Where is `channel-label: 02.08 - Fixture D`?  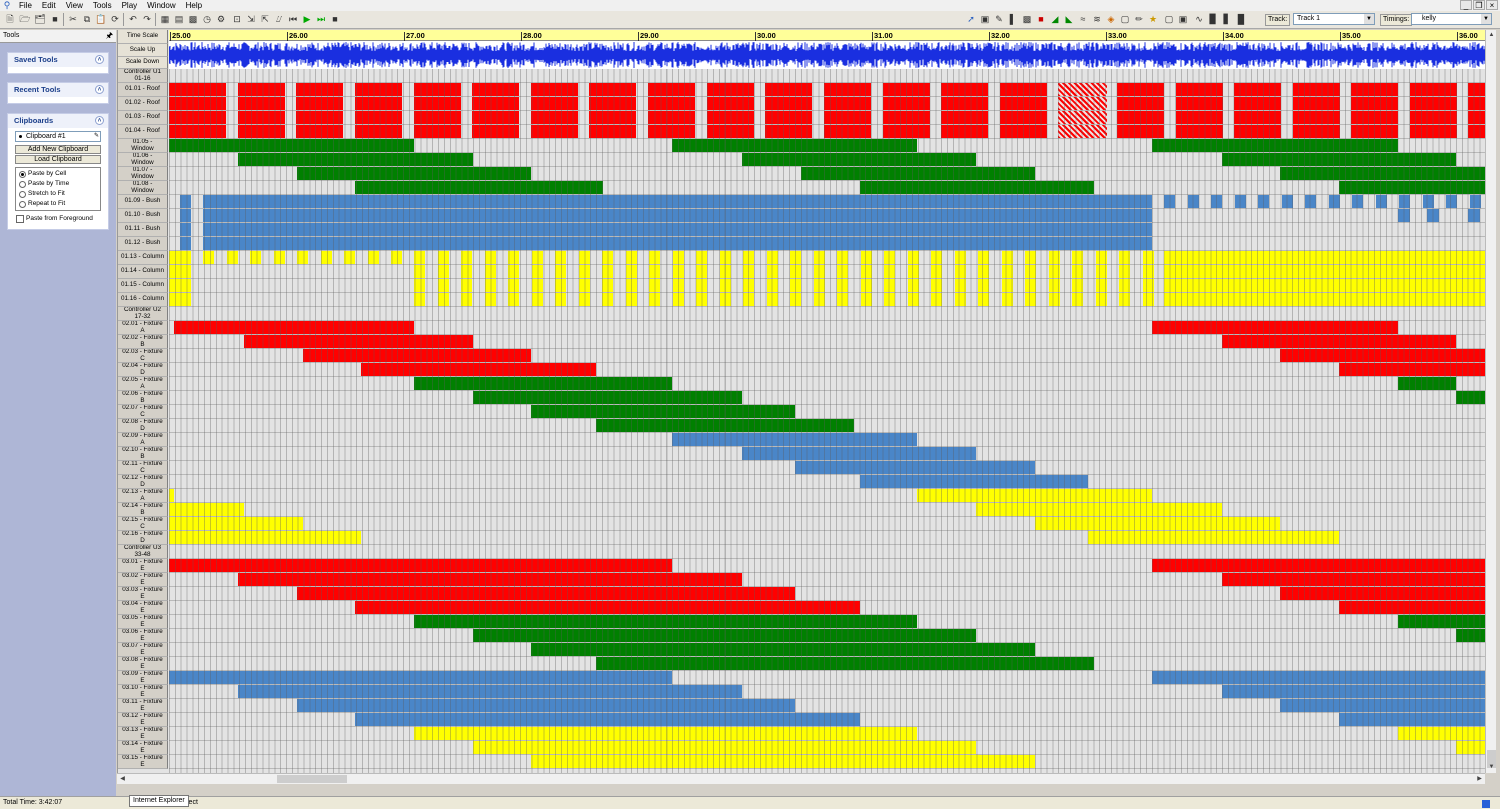 channel-label: 02.08 - Fixture D is located at coordinates (143, 426).